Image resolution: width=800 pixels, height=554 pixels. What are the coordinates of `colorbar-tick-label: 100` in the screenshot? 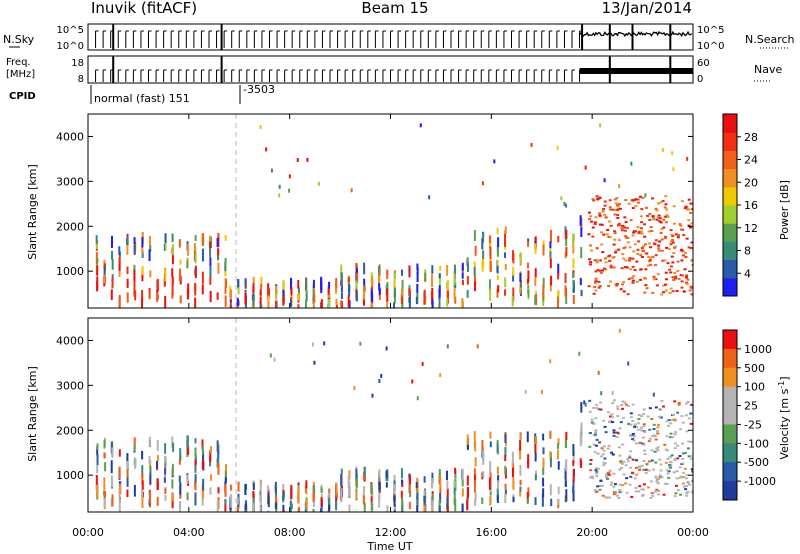 It's located at (754, 387).